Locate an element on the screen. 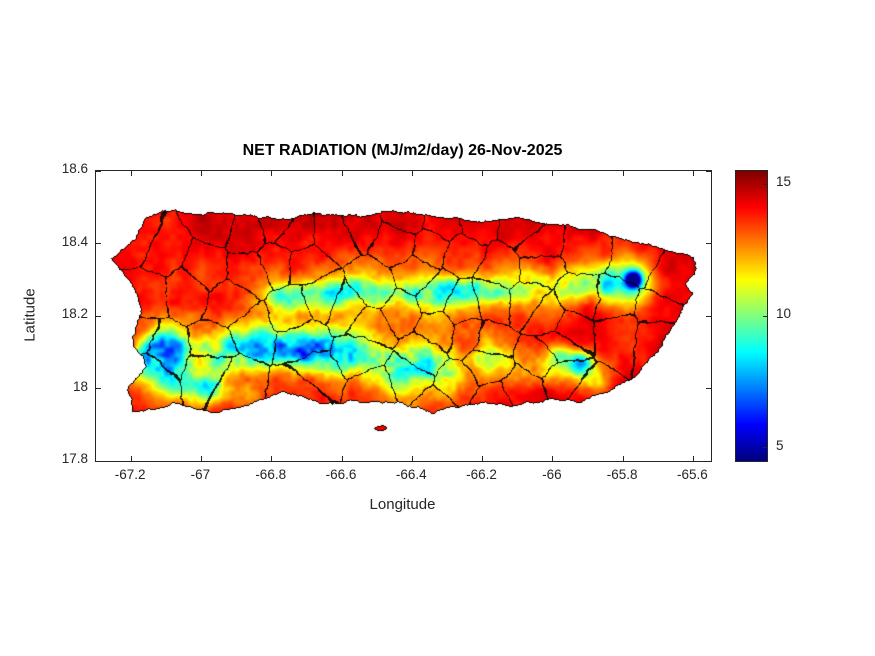 This screenshot has height=656, width=875. colorbar-tick-label: 10 is located at coordinates (784, 313).